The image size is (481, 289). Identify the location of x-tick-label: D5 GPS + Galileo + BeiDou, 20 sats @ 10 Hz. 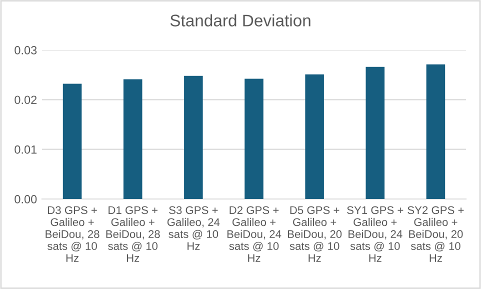
(315, 234).